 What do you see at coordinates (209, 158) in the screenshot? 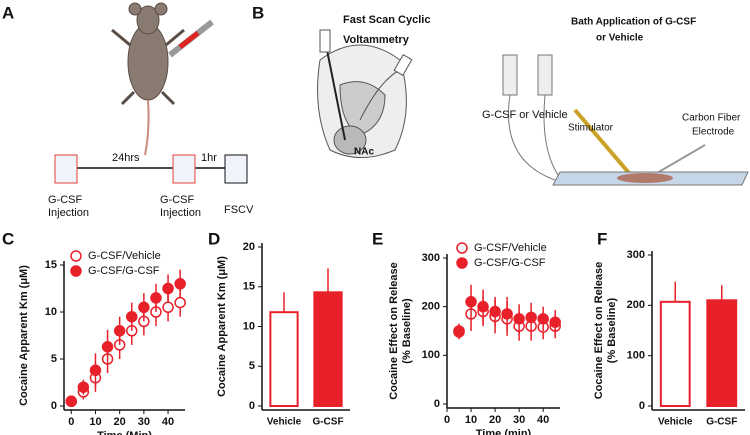
I see `interval-label: 1hr` at bounding box center [209, 158].